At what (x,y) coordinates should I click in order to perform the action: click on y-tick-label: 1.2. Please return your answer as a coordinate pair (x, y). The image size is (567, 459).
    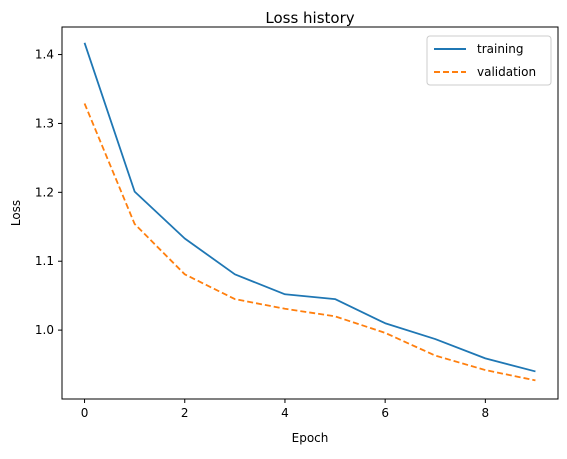
    Looking at the image, I should click on (44, 192).